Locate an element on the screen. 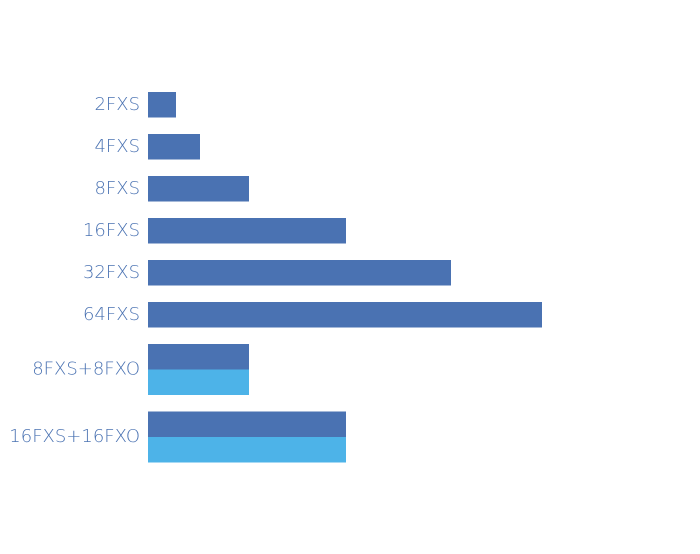 This screenshot has width=700, height=554. y-tick-label: 8FXS+8FXO is located at coordinates (86, 369).